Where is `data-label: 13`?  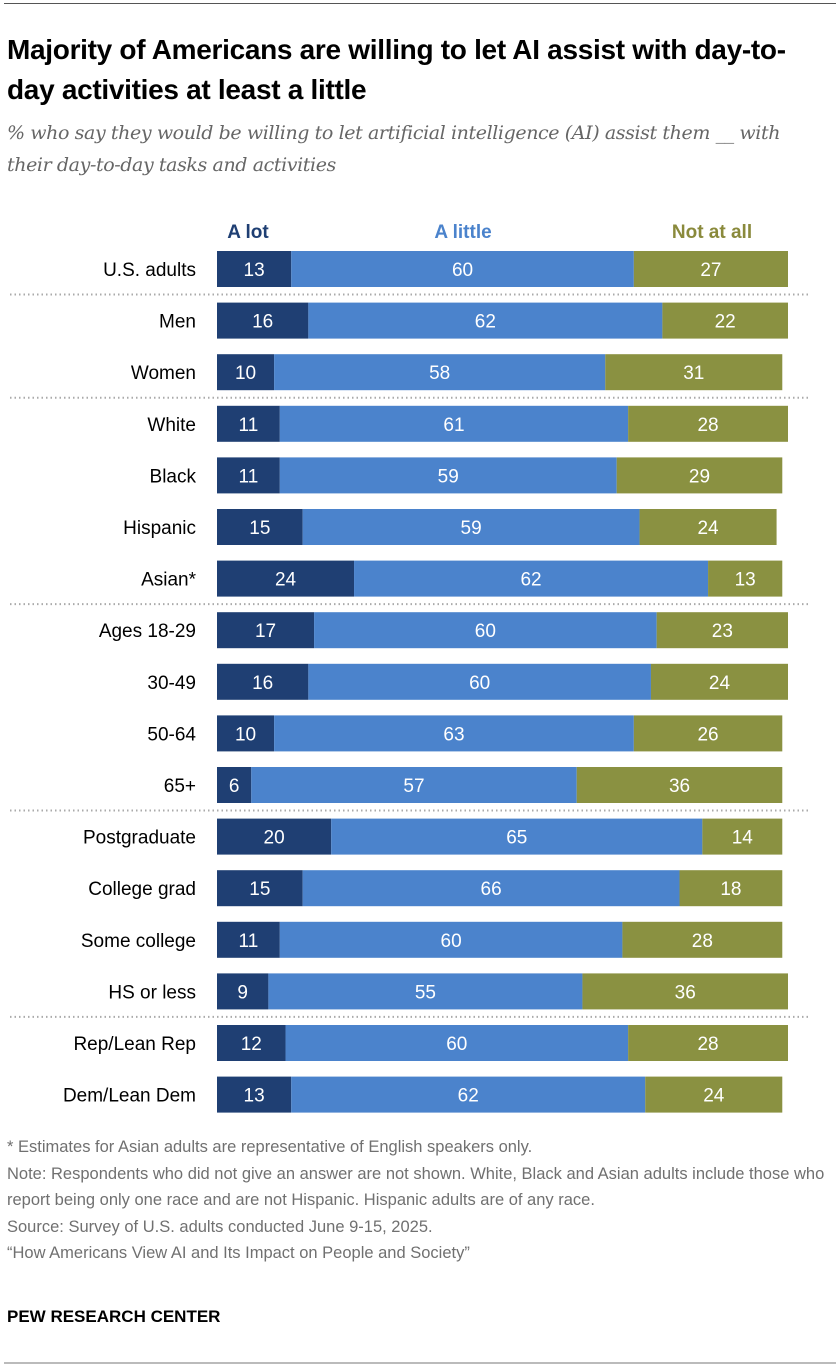
data-label: 13 is located at coordinates (254, 1096).